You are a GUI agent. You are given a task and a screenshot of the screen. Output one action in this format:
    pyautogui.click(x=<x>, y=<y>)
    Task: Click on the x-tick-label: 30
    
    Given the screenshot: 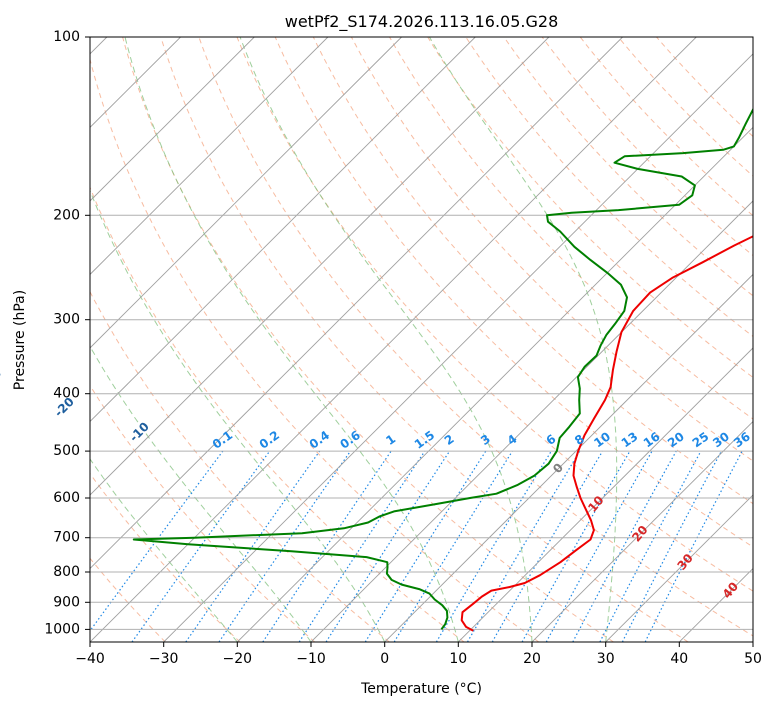 What is the action you would take?
    pyautogui.click(x=606, y=659)
    